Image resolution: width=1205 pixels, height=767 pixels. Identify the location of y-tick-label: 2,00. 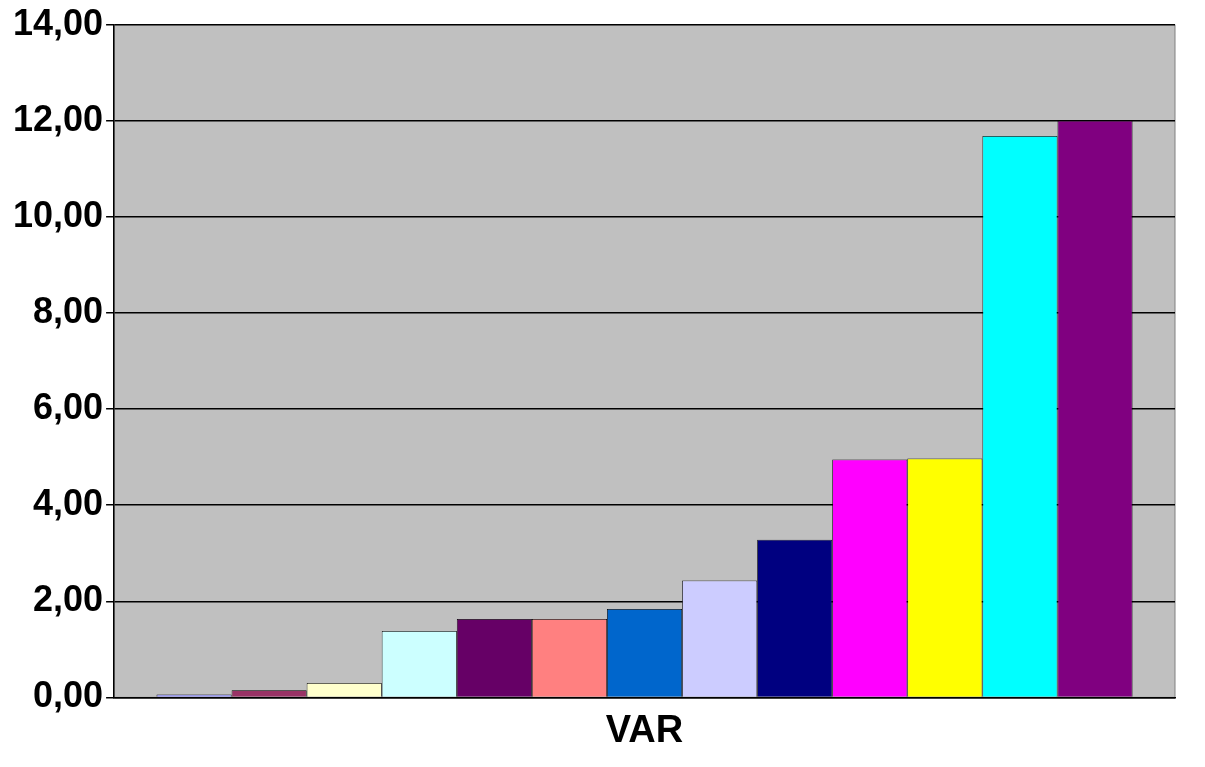
(68, 599).